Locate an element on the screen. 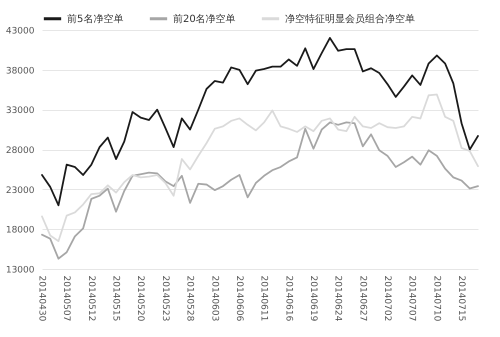 Image resolution: width=500 pixels, height=337 pixels. y-tick-label: 13000 is located at coordinates (20, 271).